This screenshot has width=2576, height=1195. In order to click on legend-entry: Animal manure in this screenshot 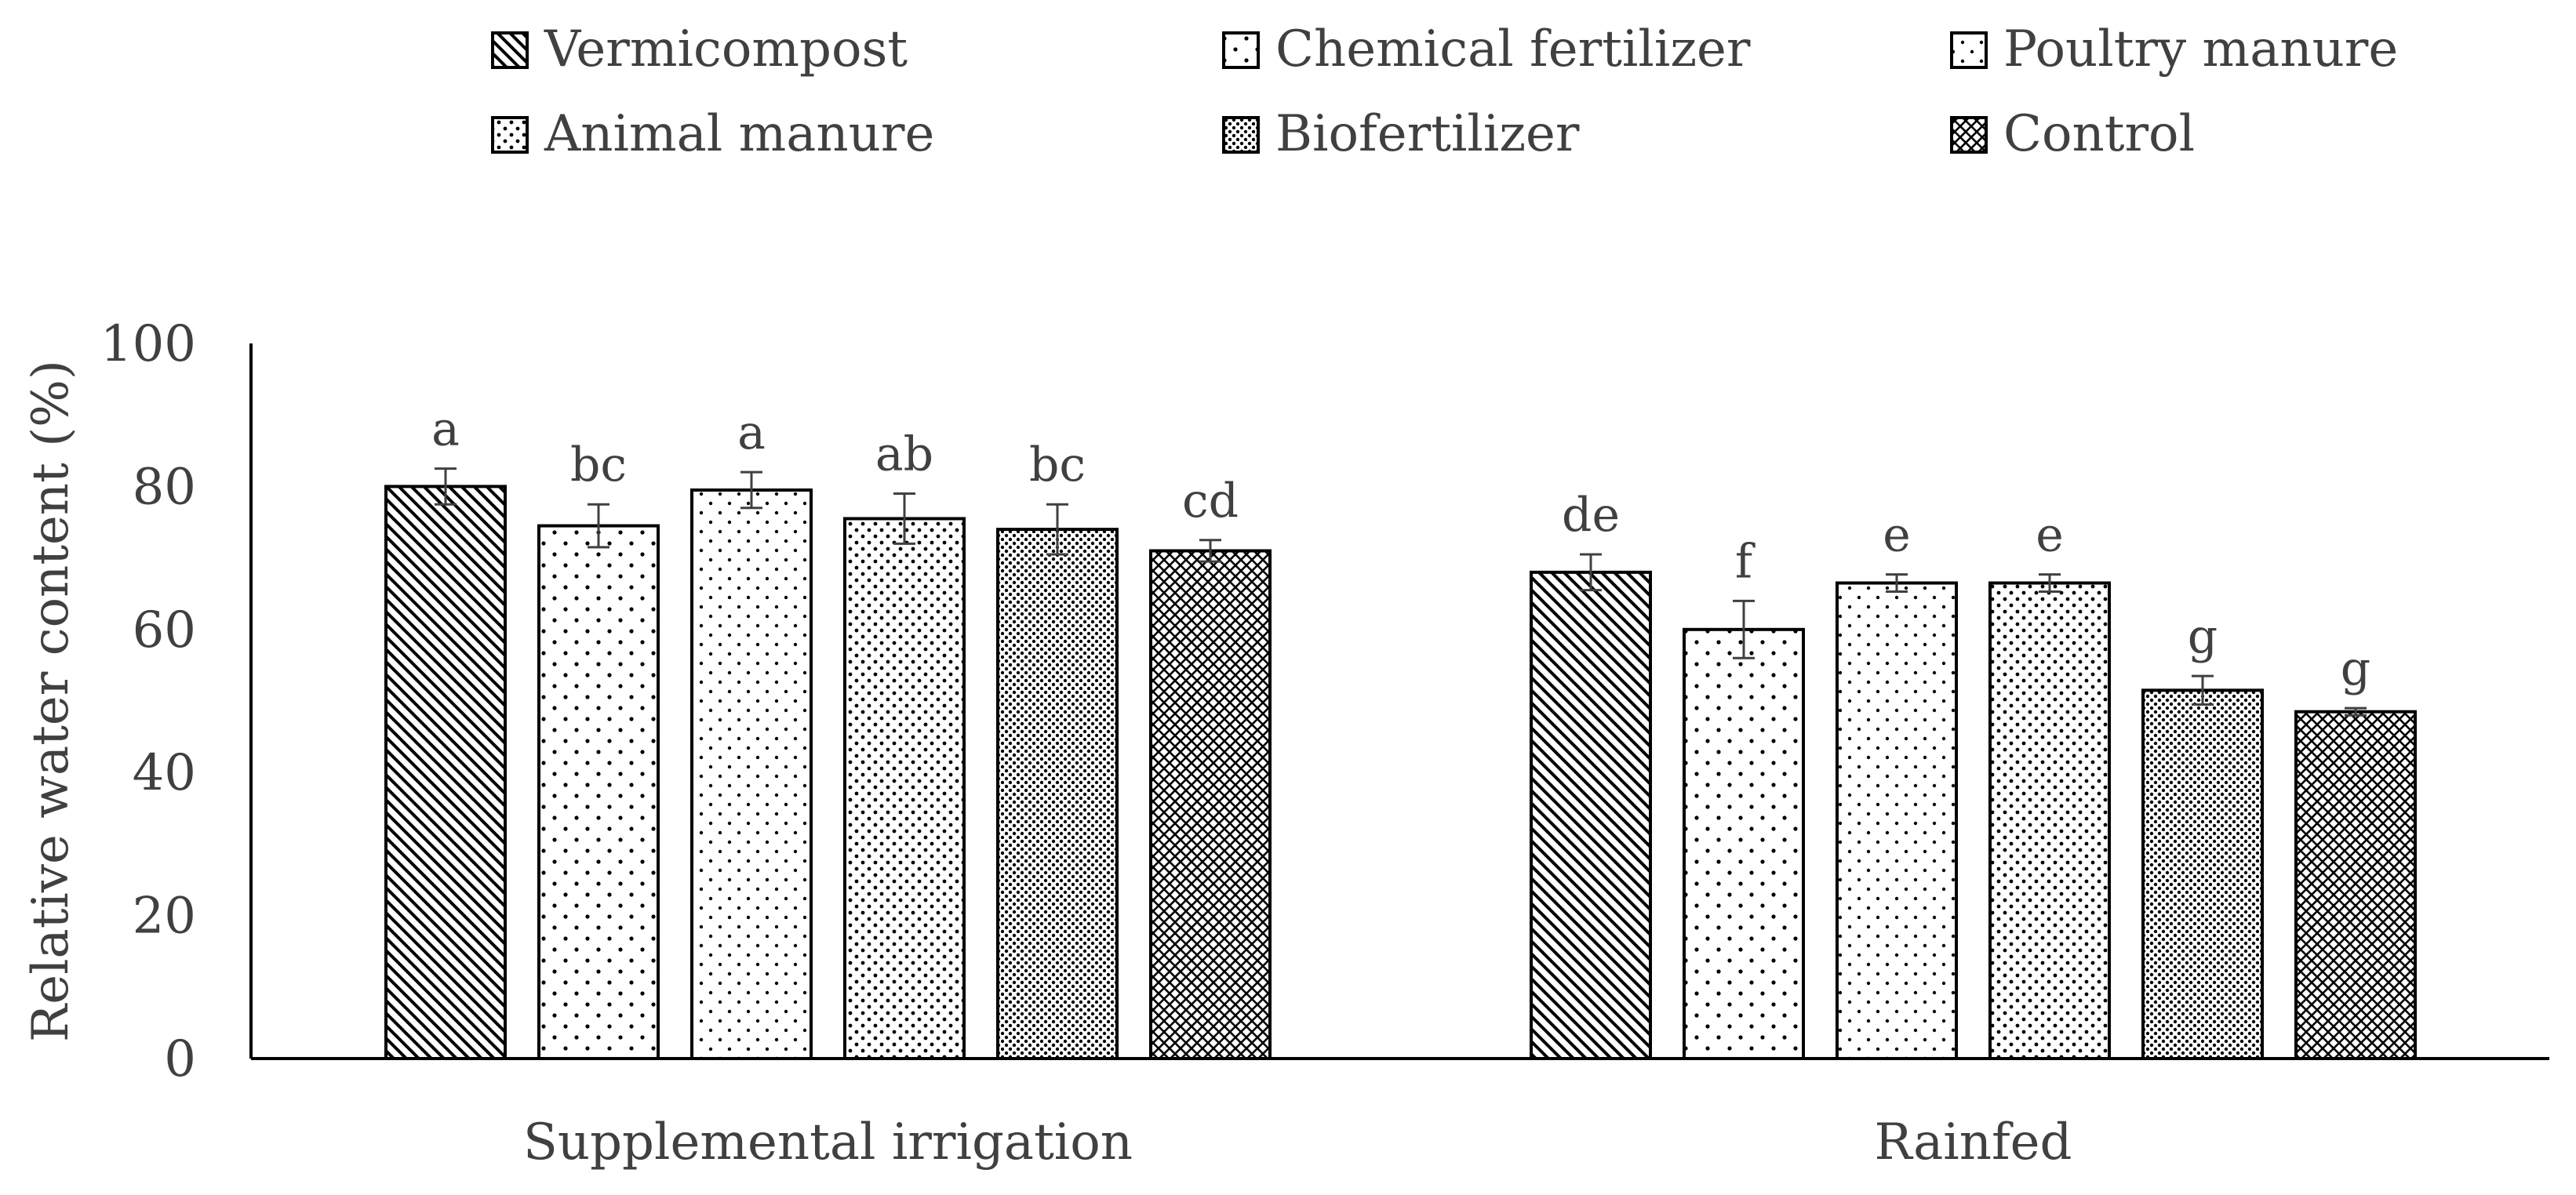, I will do `click(739, 134)`.